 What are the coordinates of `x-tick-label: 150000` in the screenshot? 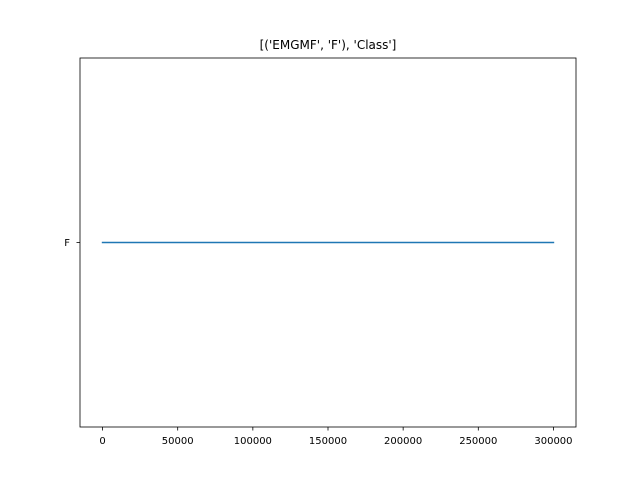 It's located at (328, 441).